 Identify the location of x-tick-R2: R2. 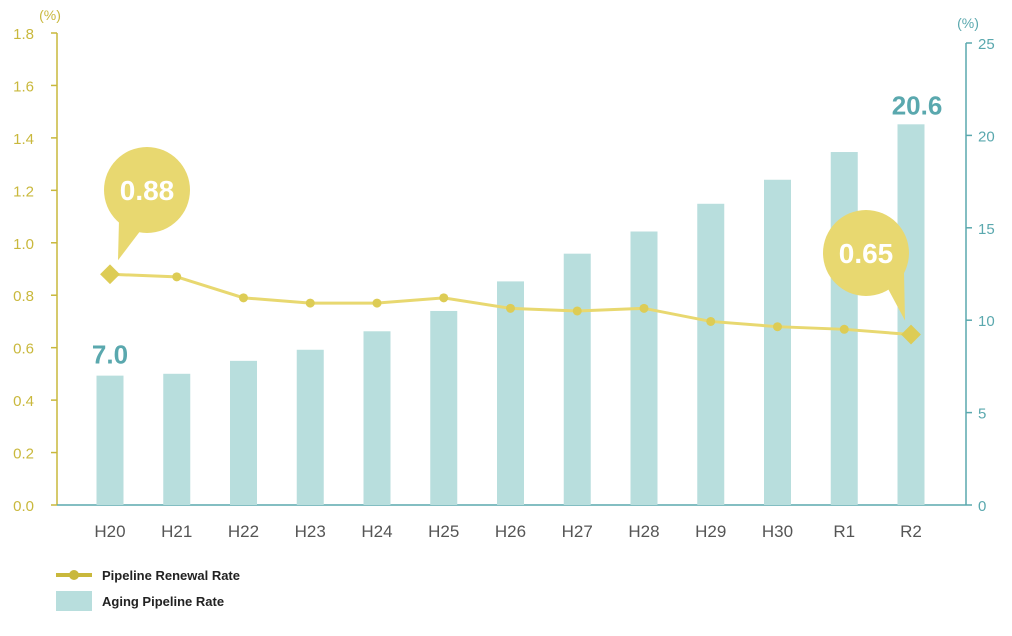
(911, 531).